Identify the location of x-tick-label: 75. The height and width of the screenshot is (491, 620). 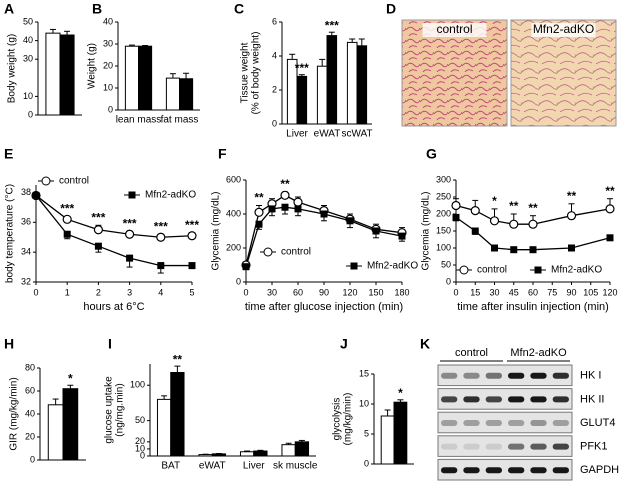
(552, 292).